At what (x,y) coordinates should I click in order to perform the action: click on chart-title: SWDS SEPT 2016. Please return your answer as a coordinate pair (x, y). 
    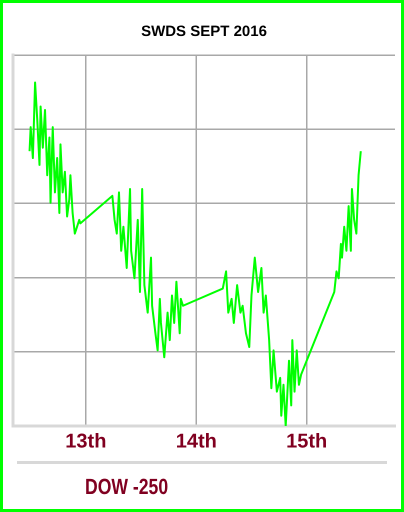
    Looking at the image, I should click on (204, 31).